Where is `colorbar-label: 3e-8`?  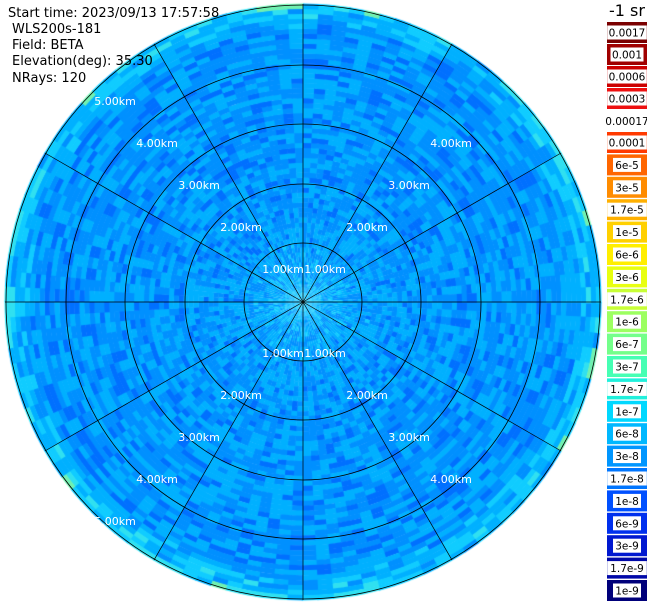
colorbar-label: 3e-8 is located at coordinates (627, 457).